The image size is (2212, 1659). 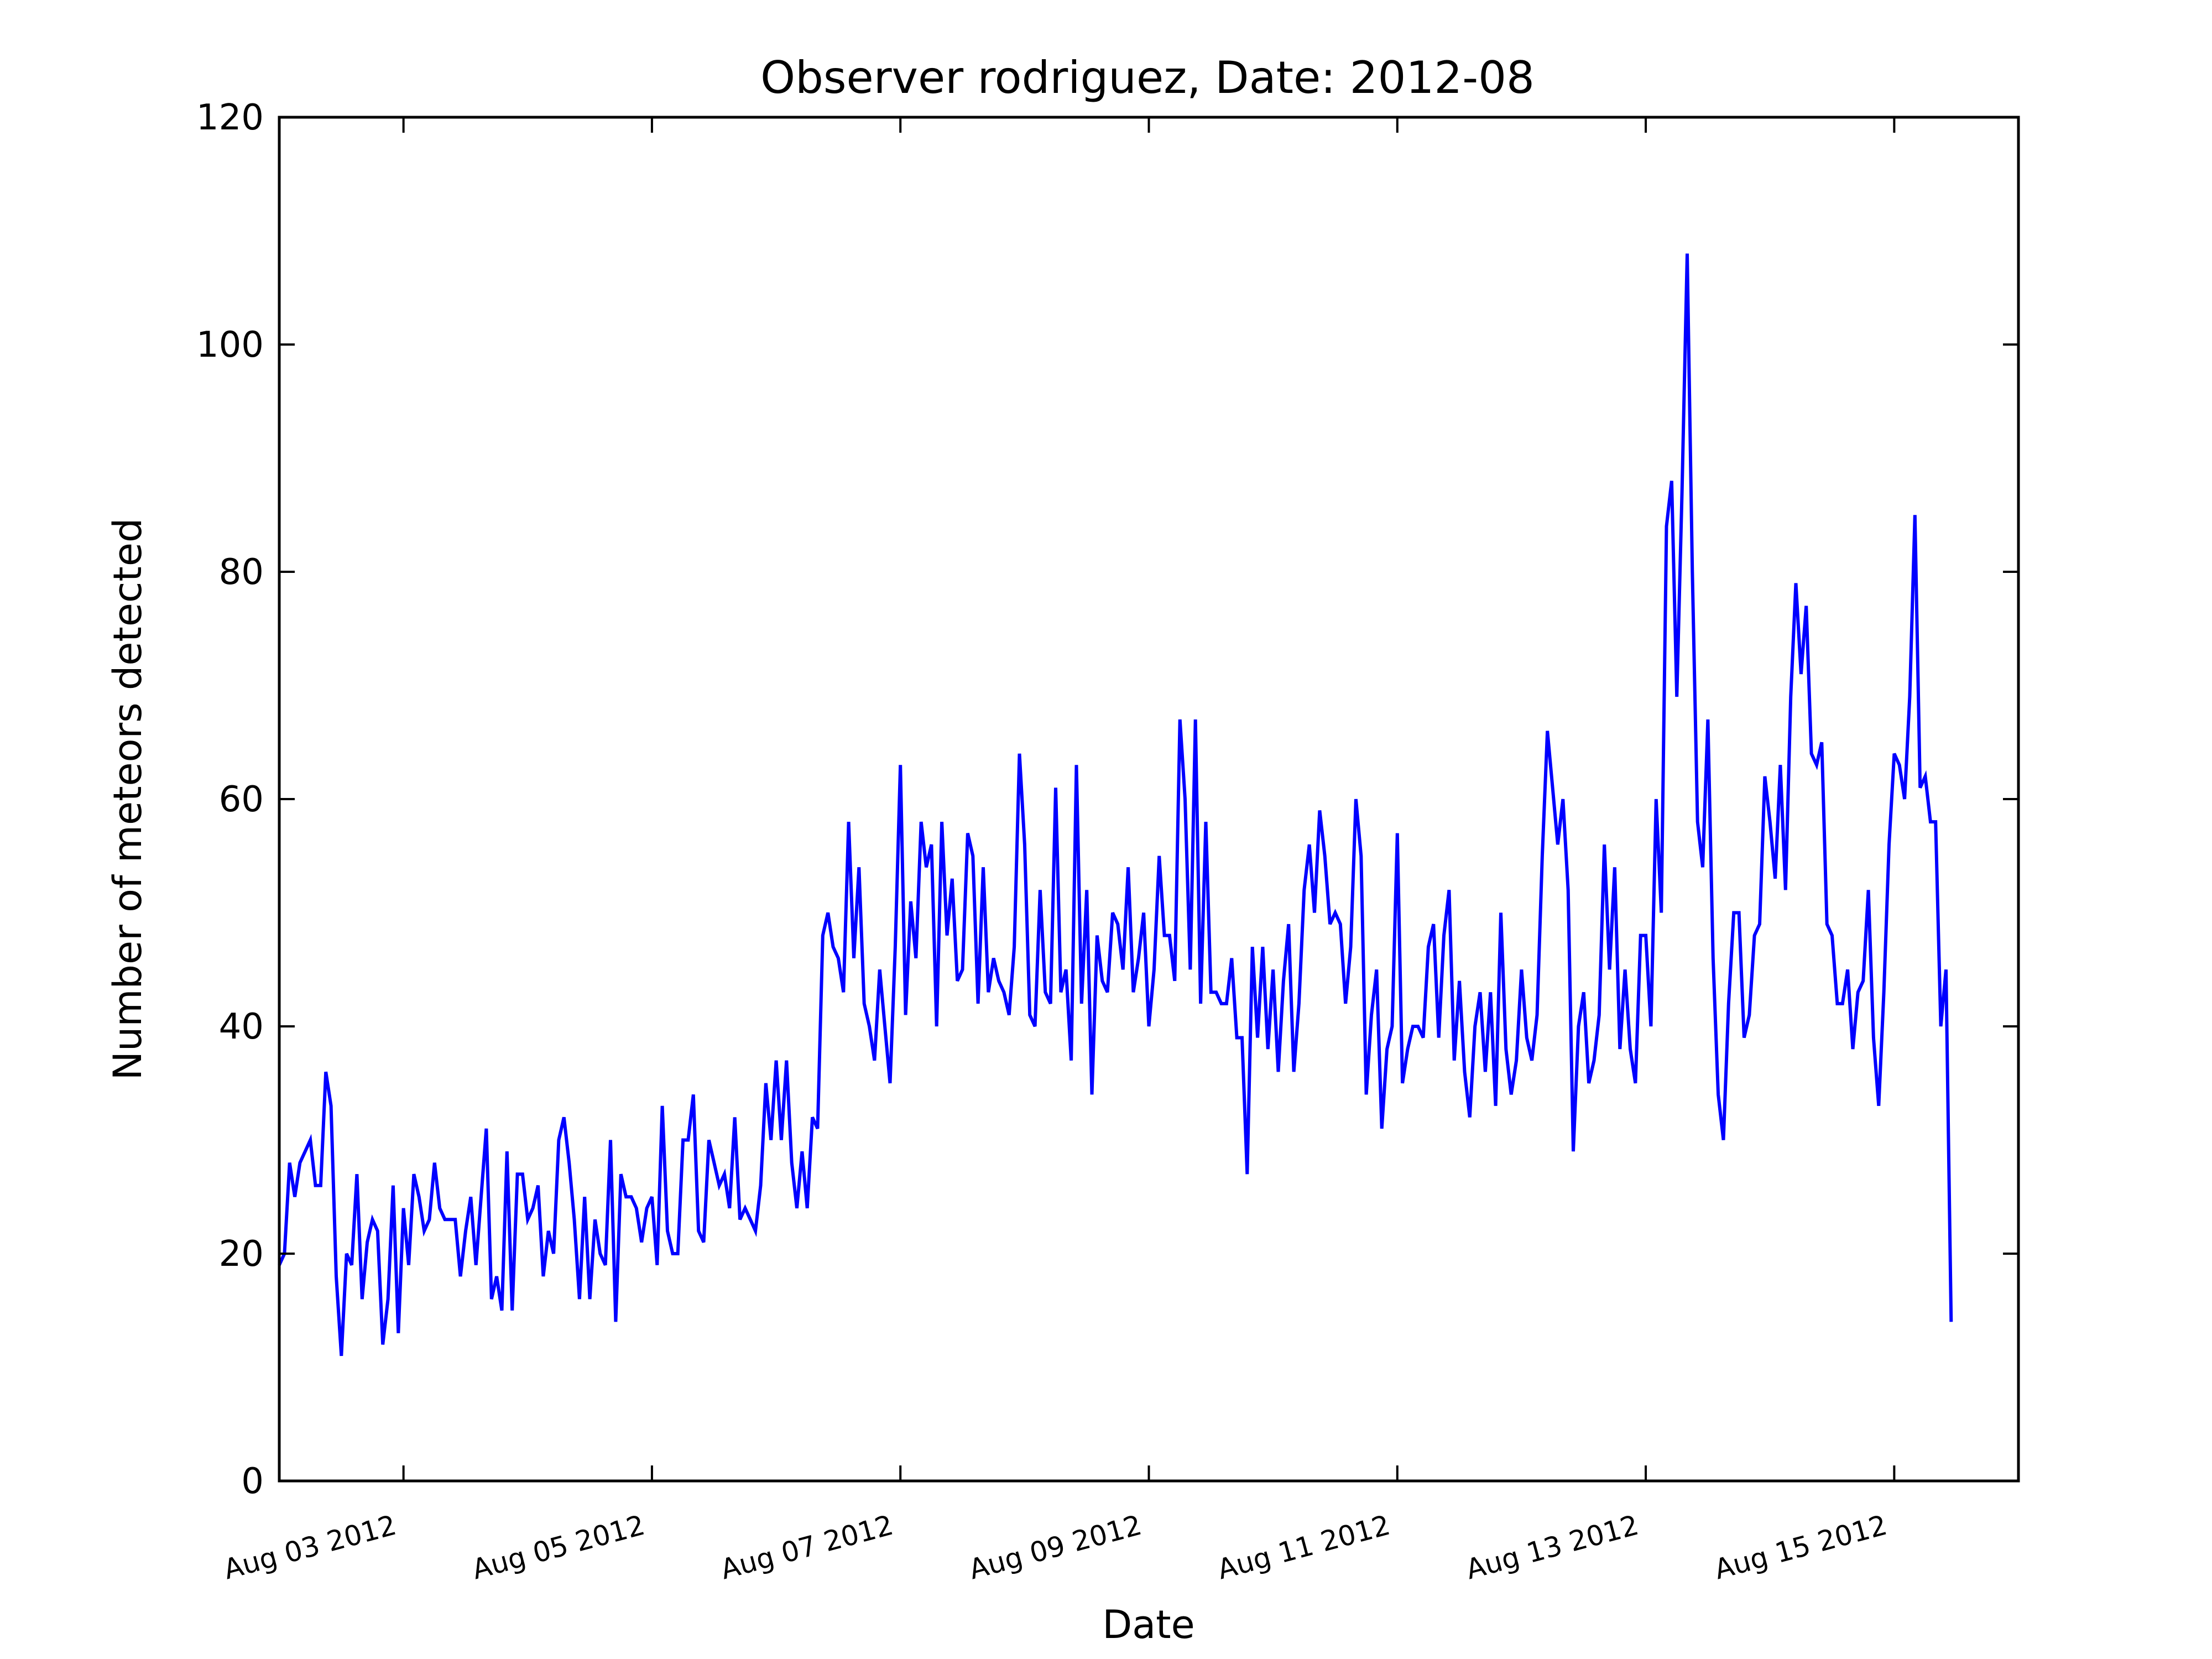 What do you see at coordinates (806, 1548) in the screenshot?
I see `x-tick-label: Aug 07 2012` at bounding box center [806, 1548].